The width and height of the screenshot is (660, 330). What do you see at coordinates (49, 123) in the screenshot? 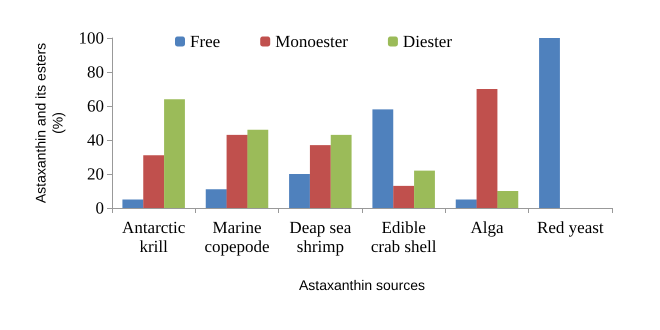
I see `y-axis-title: Astaxanthin and its esters (%)` at bounding box center [49, 123].